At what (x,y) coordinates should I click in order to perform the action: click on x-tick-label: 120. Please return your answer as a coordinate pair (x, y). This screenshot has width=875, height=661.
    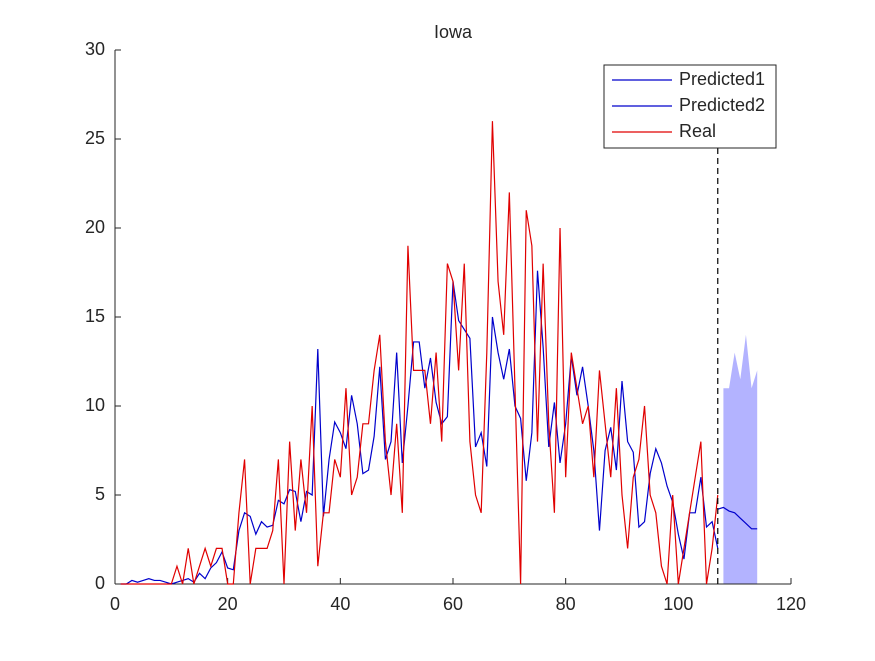
    Looking at the image, I should click on (791, 604).